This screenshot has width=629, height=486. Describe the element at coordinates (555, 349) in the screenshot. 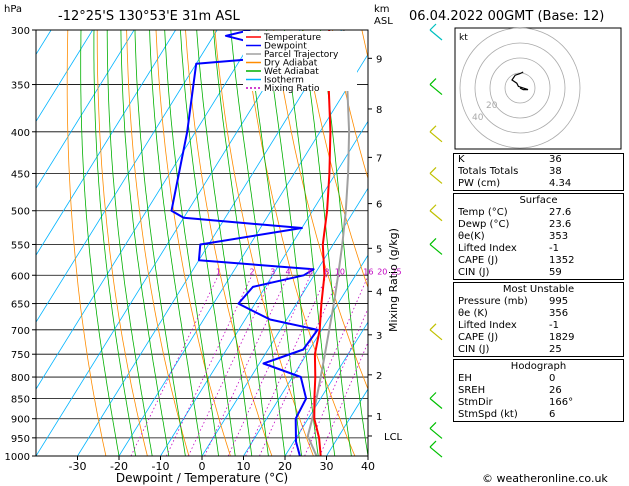

I see `row-value: 25` at that location.